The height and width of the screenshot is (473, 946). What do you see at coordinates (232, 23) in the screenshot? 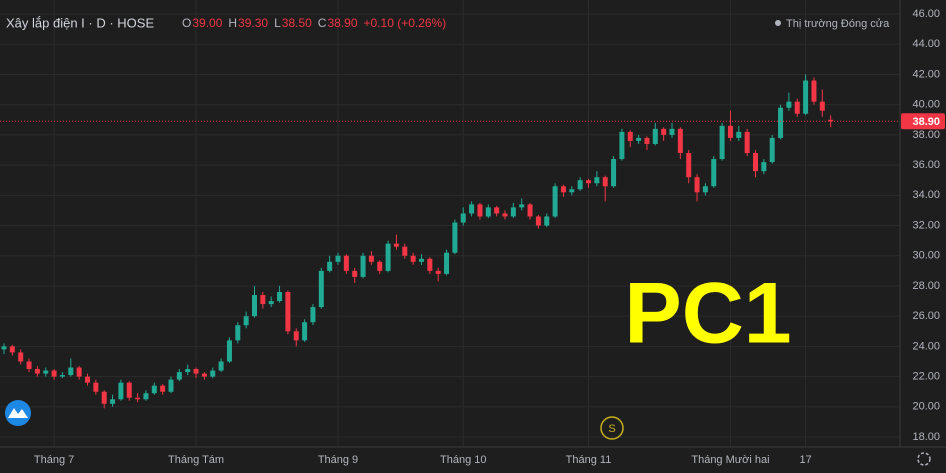
I see `ohlc-key: H` at bounding box center [232, 23].